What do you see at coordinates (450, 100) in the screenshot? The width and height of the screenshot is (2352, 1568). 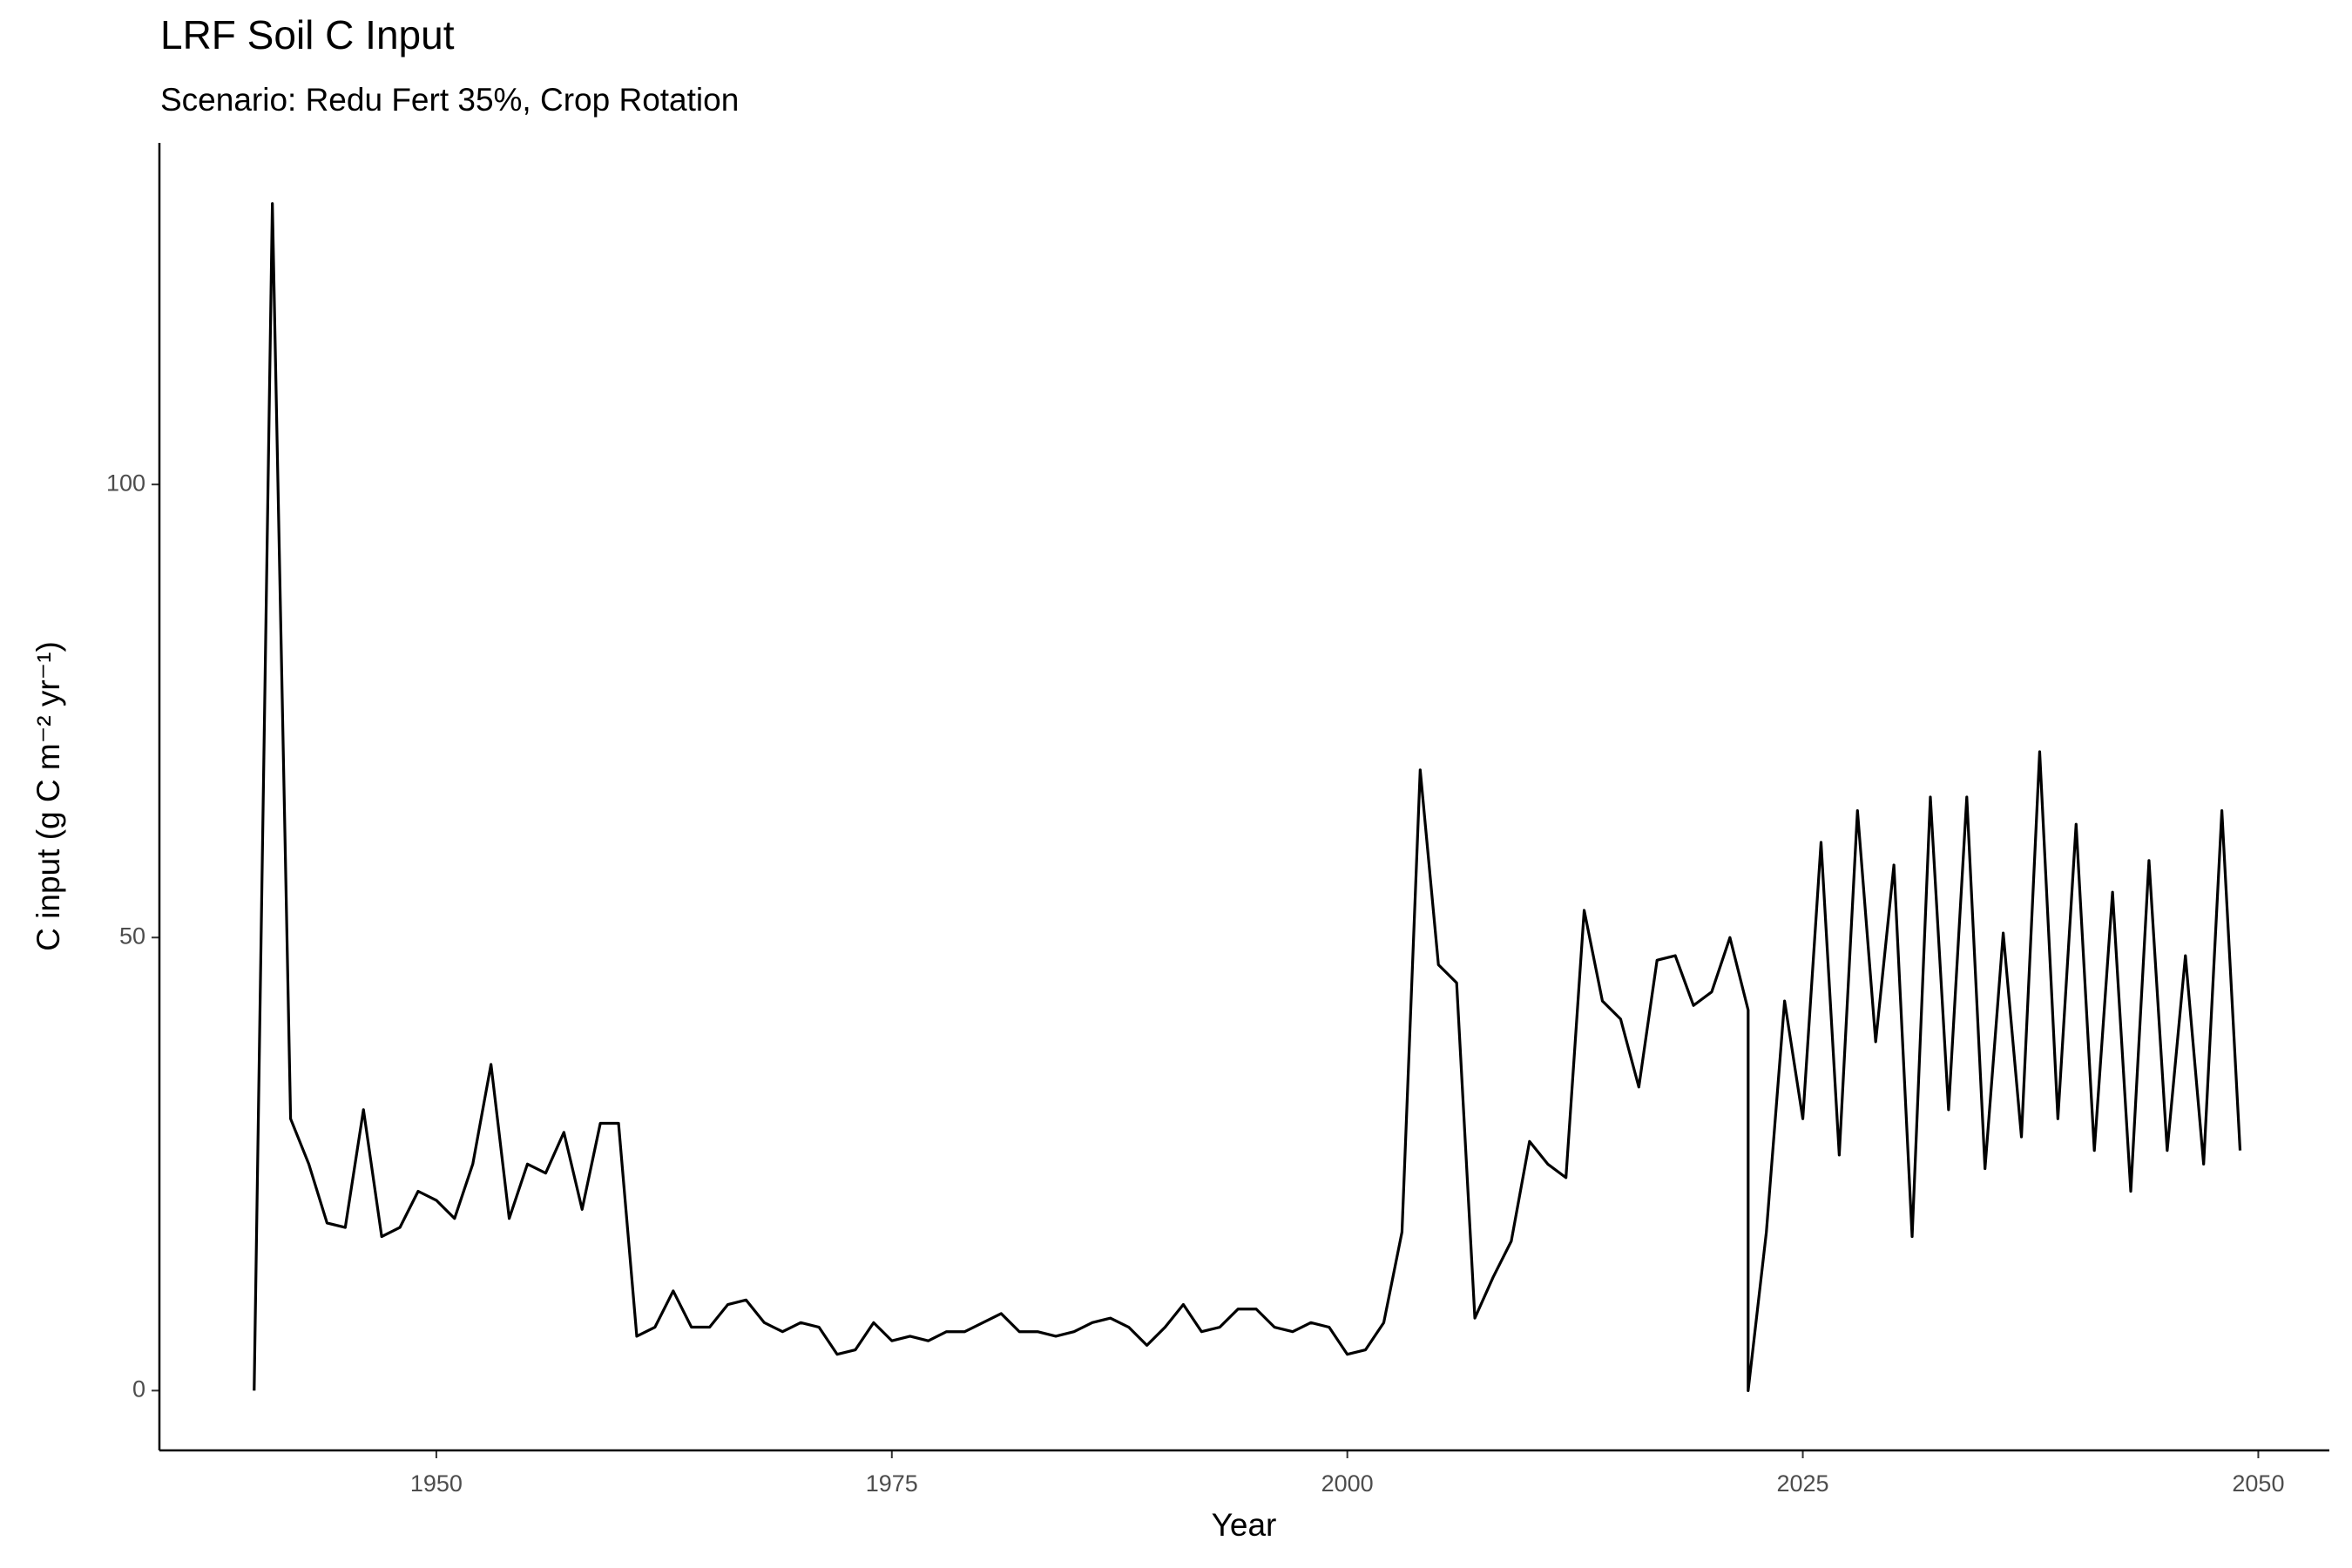 I see `chart-subtitle: Scenario: Redu Fert 35%, Crop Rotation` at bounding box center [450, 100].